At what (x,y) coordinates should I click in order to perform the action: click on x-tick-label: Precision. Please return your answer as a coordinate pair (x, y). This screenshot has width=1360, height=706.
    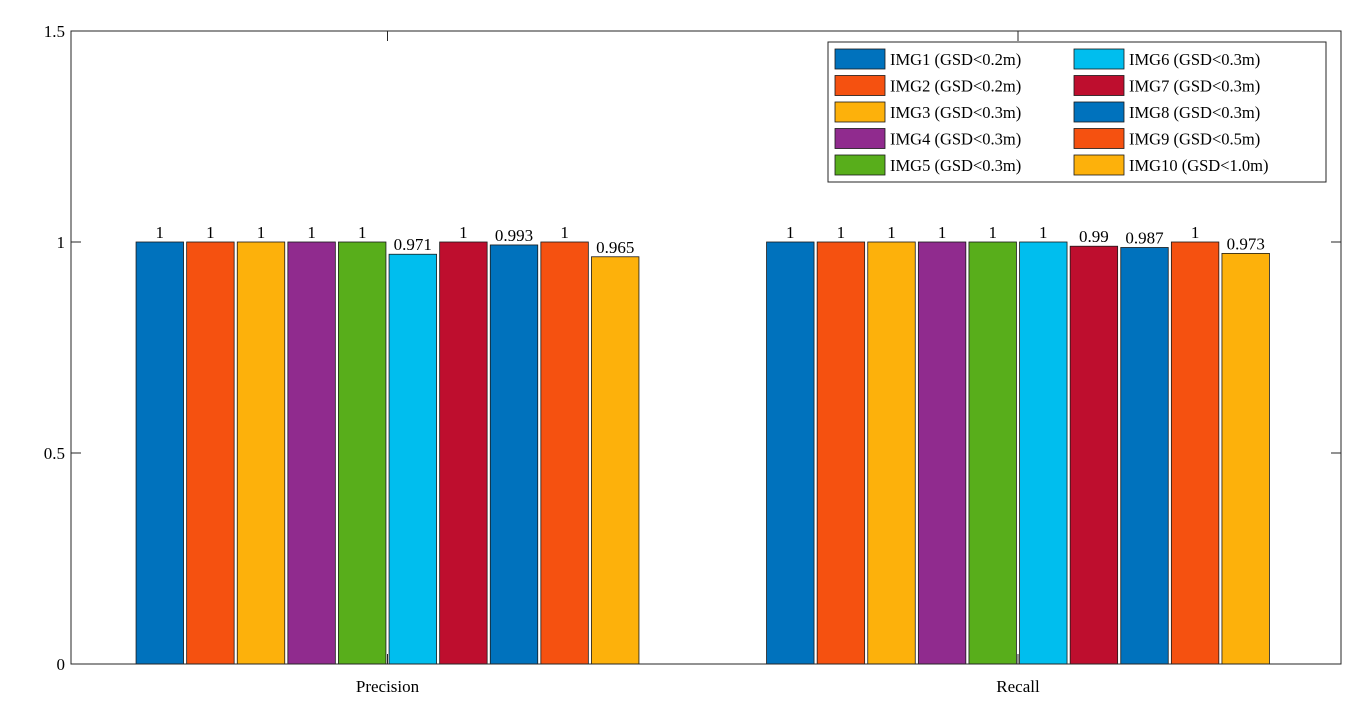
    Looking at the image, I should click on (388, 686).